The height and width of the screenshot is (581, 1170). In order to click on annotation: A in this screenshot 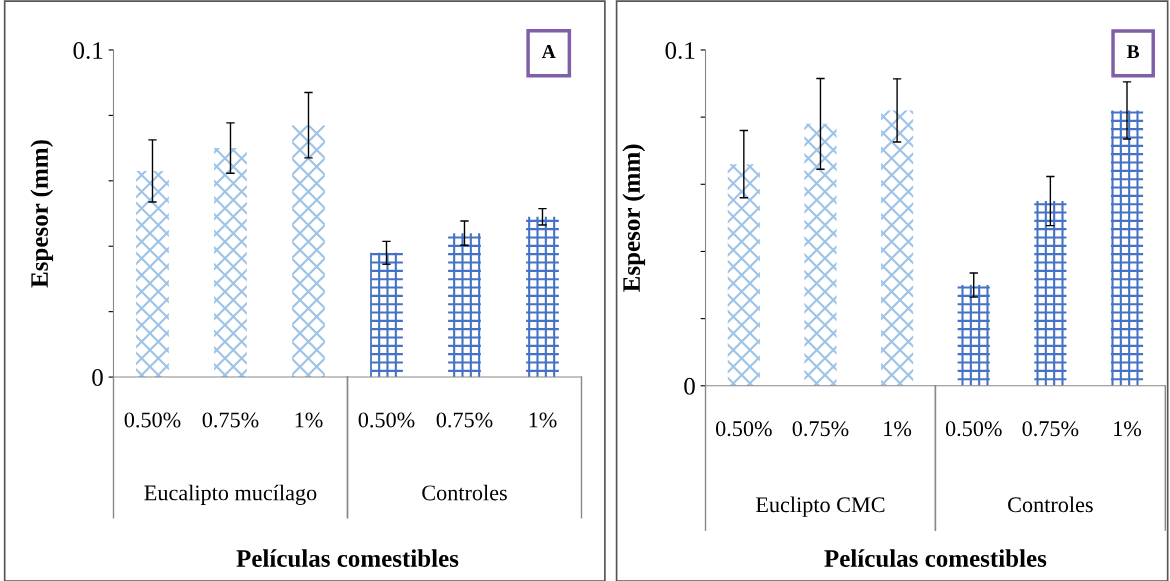, I will do `click(548, 51)`.